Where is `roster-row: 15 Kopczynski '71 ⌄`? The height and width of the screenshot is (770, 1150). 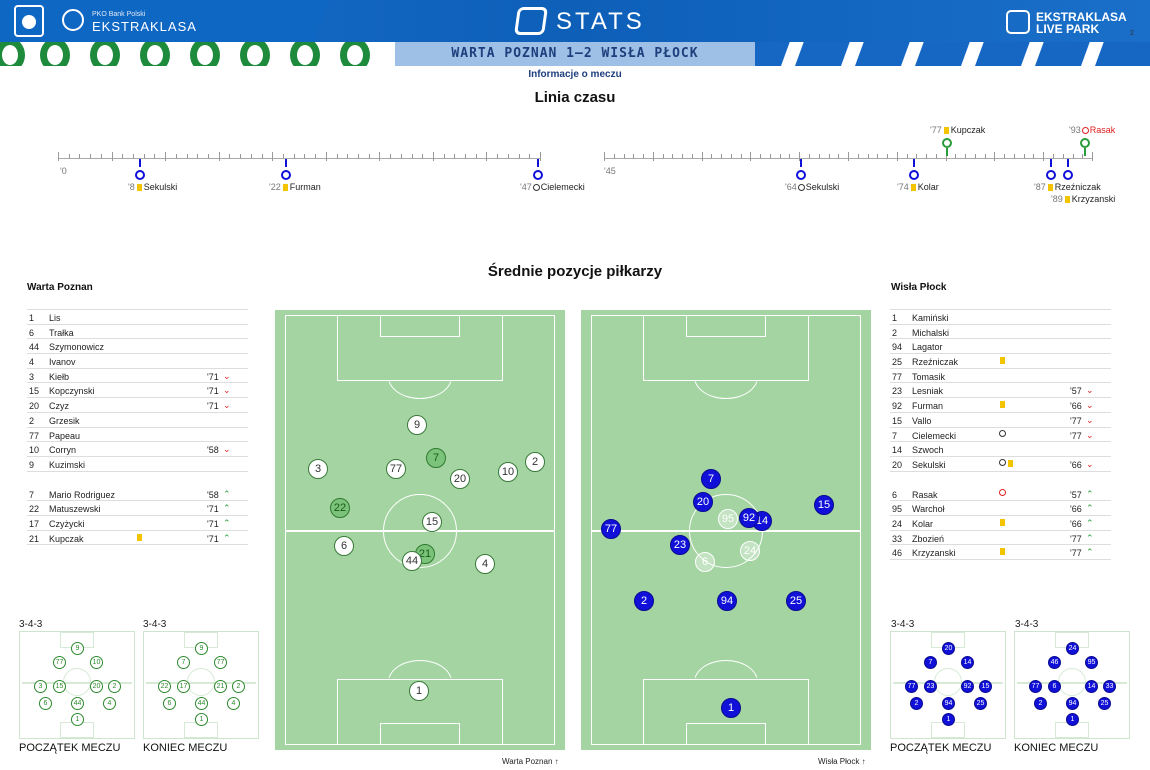
roster-row: 15 Kopczynski '71 ⌄ is located at coordinates (137, 391).